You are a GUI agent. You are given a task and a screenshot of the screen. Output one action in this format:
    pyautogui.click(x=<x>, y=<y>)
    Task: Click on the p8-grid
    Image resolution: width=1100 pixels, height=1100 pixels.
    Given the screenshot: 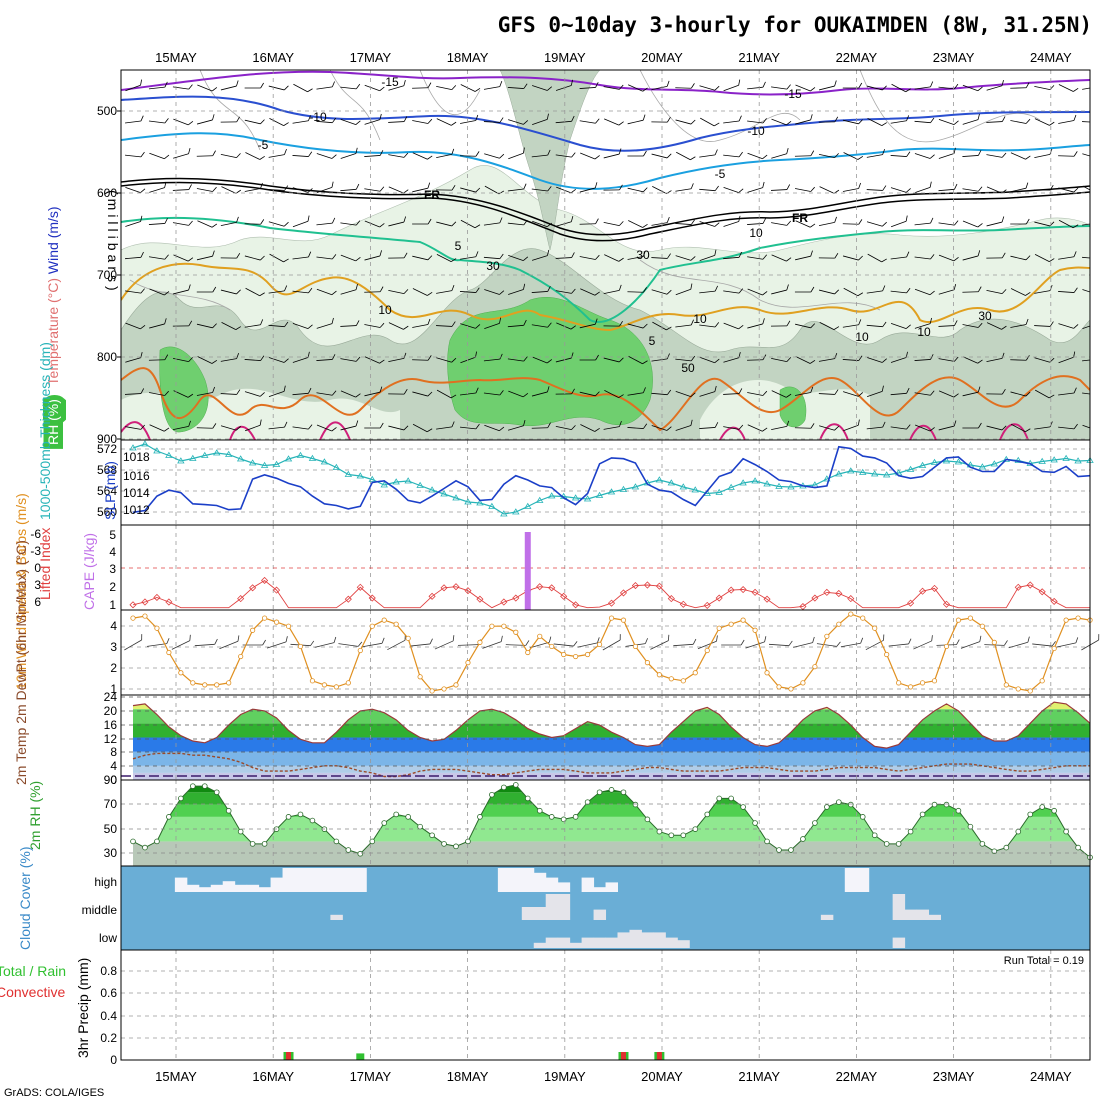 What is the action you would take?
    pyautogui.click(x=605, y=1005)
    